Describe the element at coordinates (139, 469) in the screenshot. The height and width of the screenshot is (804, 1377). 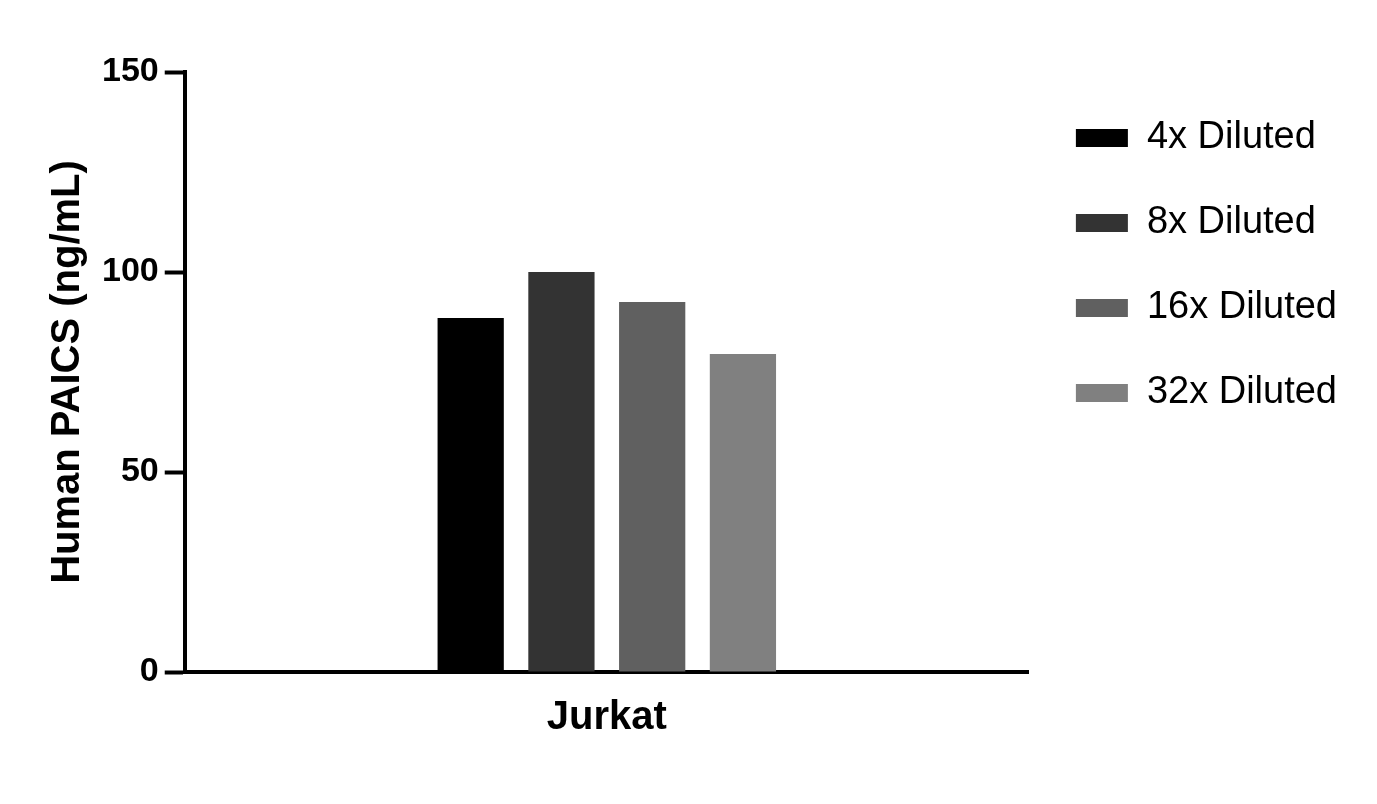
I see `y-tick-label: 50` at that location.